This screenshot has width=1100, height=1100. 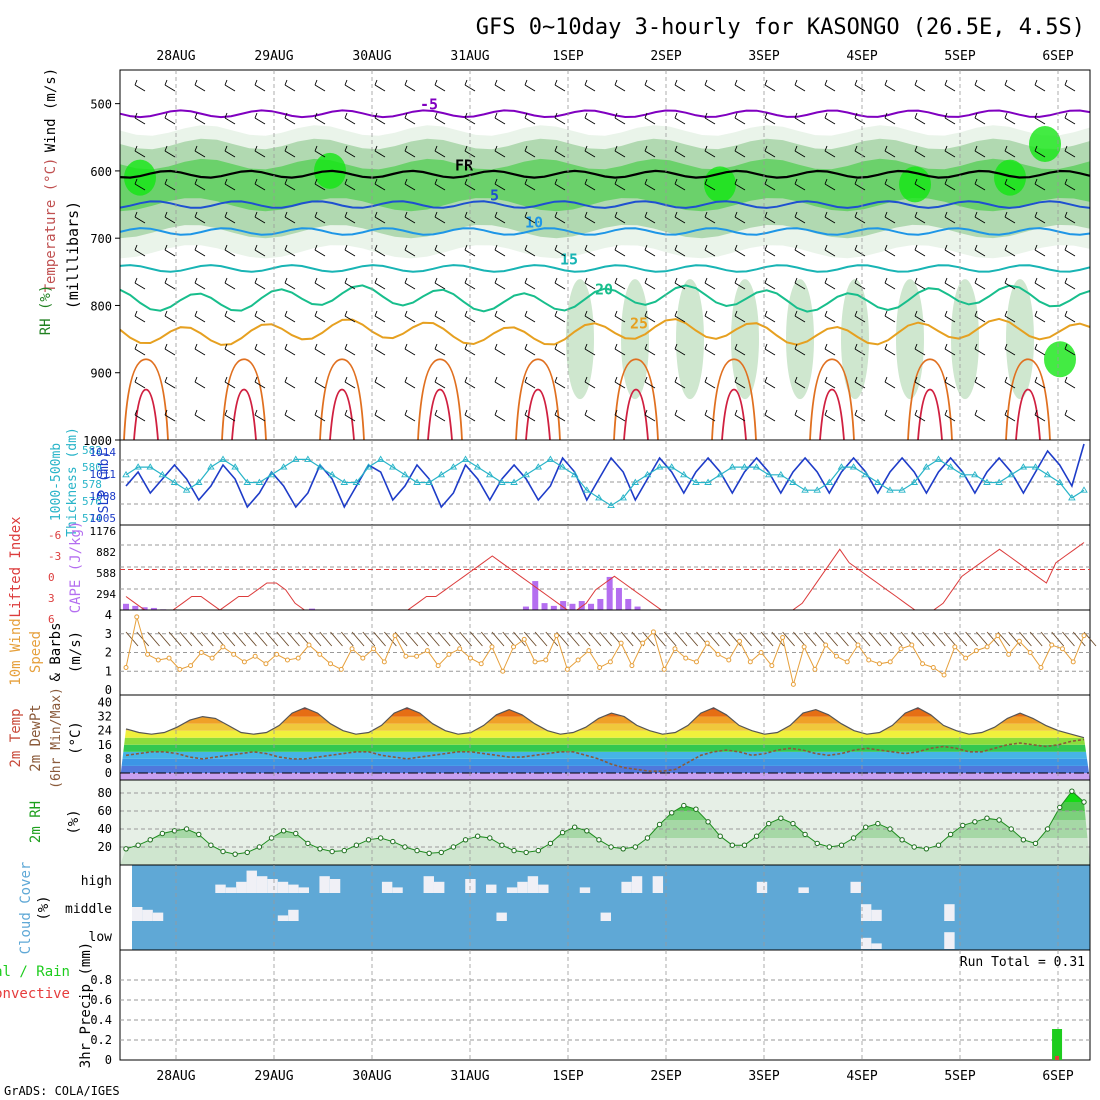 I want to click on date-label-bottom: 5SEP, so click(x=959, y=1076).